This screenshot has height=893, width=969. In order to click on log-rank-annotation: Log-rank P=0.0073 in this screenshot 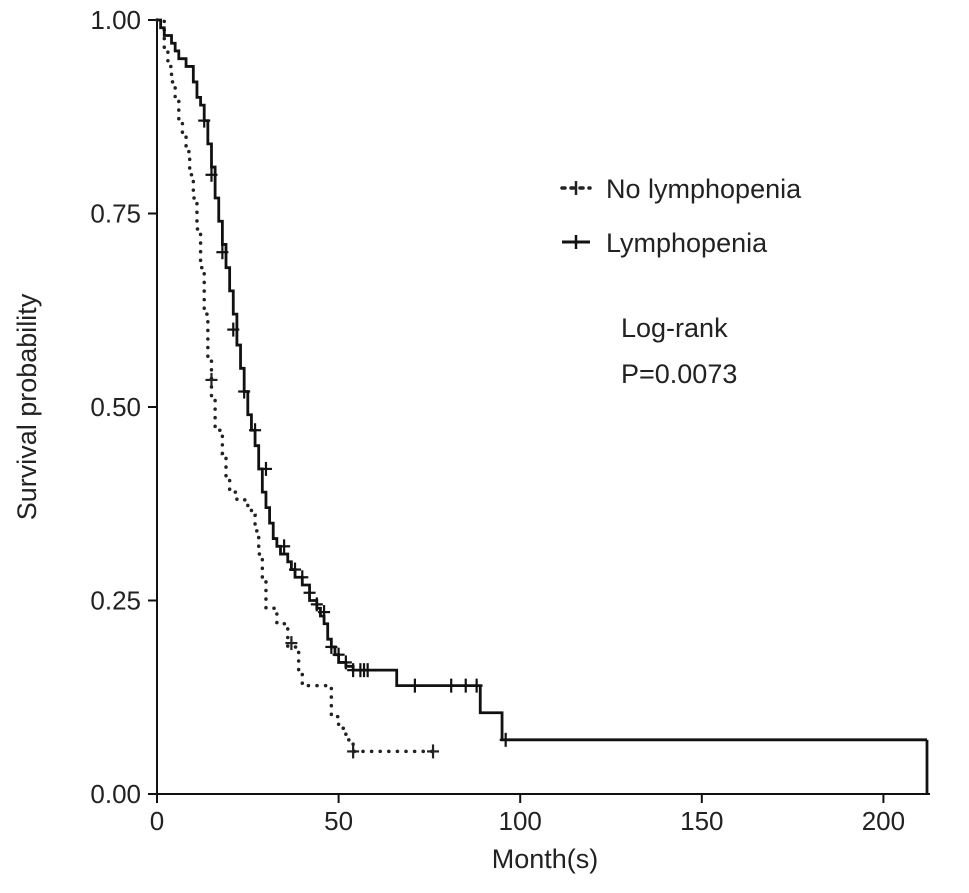, I will do `click(679, 351)`.